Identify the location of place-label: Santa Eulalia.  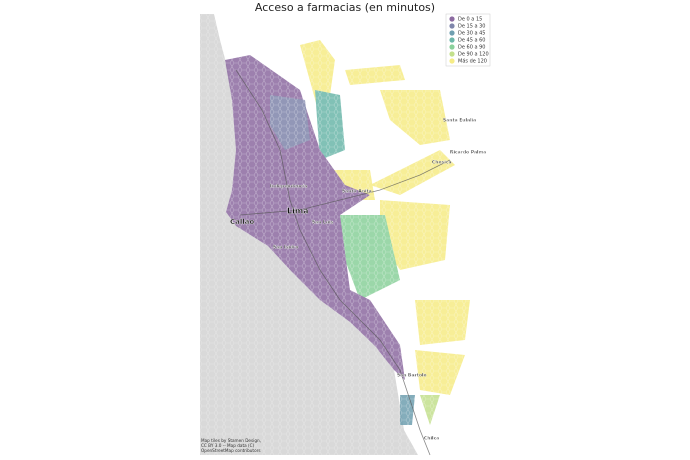
(459, 121).